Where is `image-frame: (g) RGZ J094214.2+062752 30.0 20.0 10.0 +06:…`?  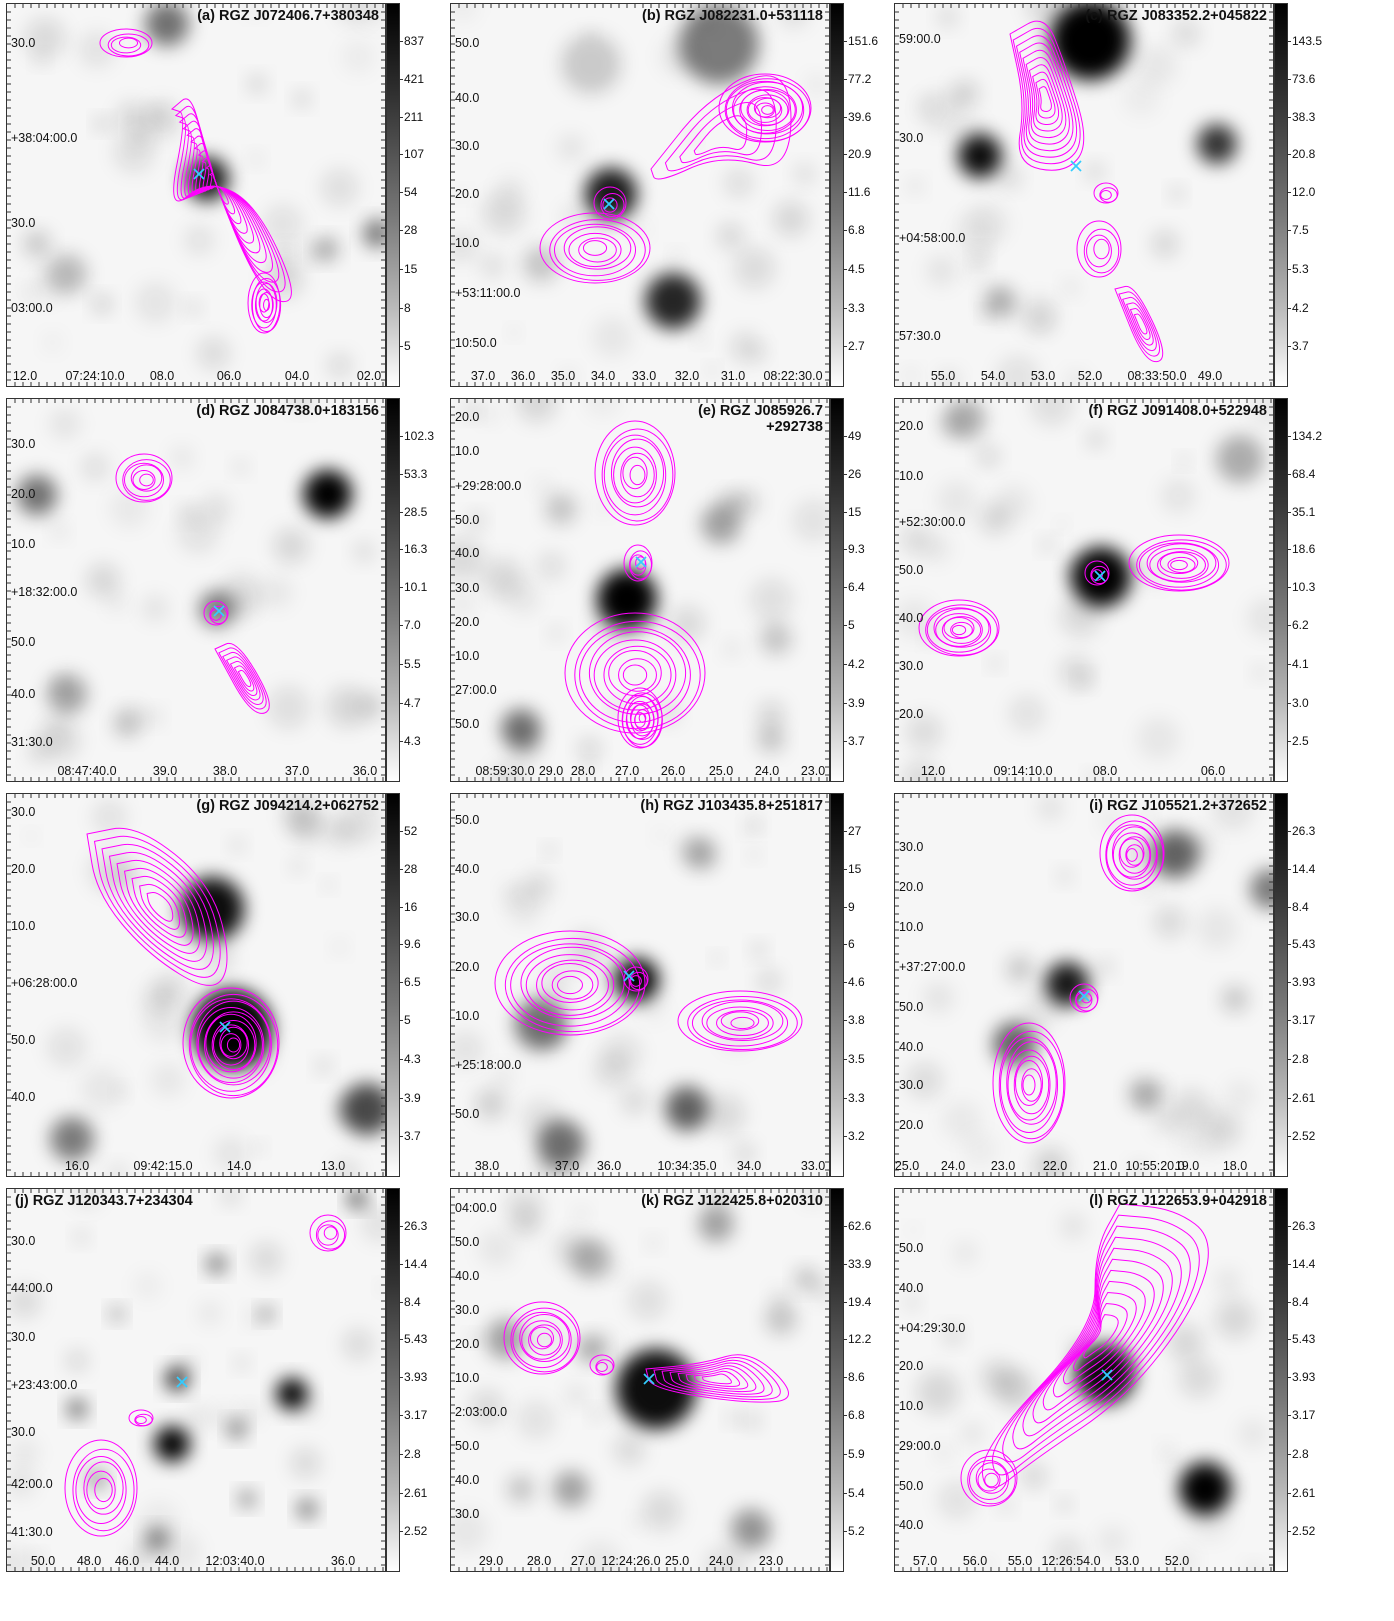
image-frame: (g) RGZ J094214.2+062752 30.0 20.0 10.0 +06:… is located at coordinates (196, 985).